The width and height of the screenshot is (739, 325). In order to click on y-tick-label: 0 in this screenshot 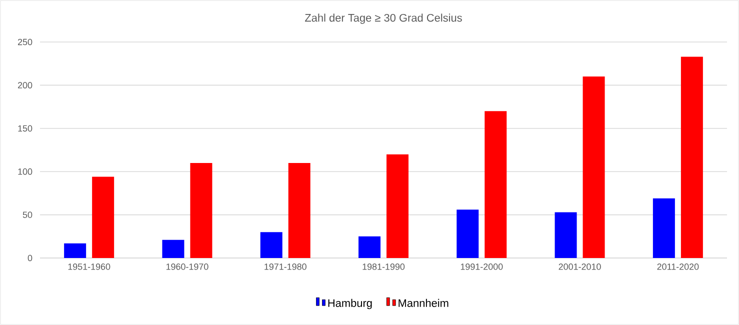, I will do `click(30, 258)`.